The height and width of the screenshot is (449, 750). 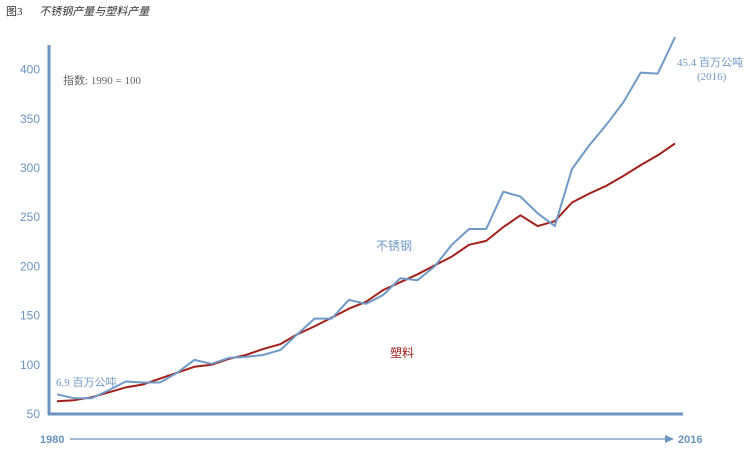 I want to click on figure-caption: 图3 不锈钢产量与塑料产量, so click(x=77, y=11).